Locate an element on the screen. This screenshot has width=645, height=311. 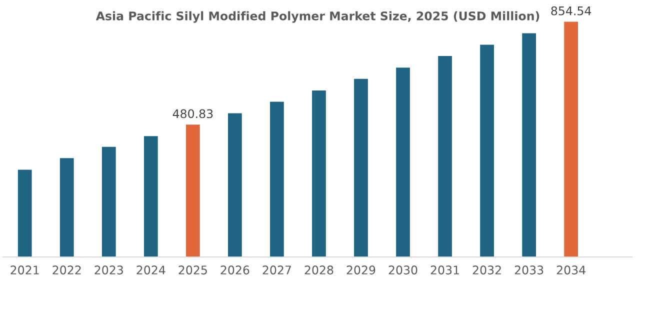
data-label: 480.83 is located at coordinates (192, 113).